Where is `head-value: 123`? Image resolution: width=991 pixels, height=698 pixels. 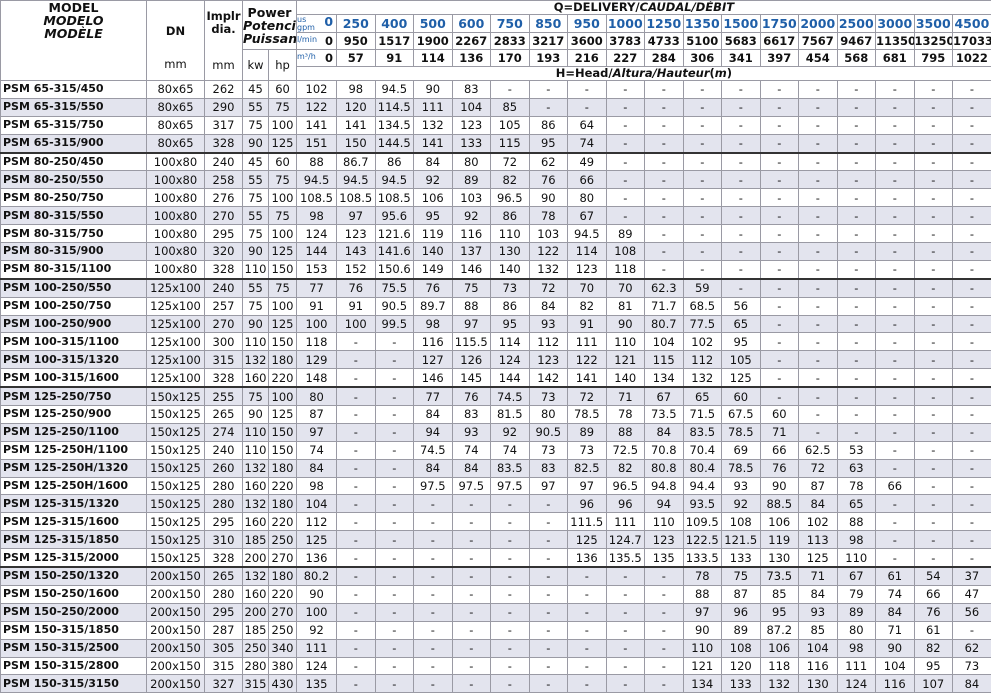
head-value: 123 is located at coordinates (471, 125).